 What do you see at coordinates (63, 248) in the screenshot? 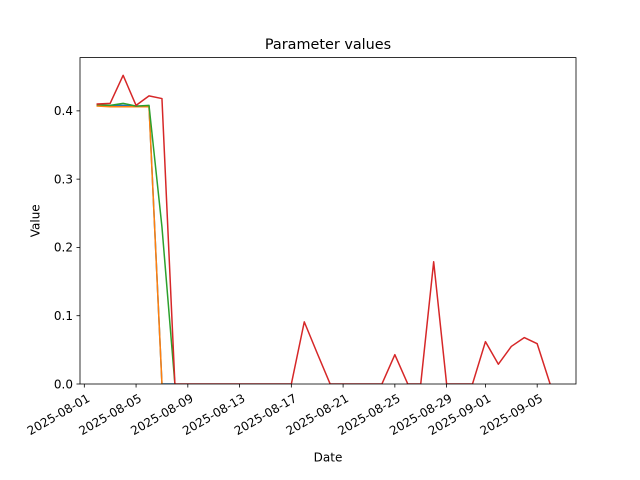
I see `y-tick-label: 0.2` at bounding box center [63, 248].